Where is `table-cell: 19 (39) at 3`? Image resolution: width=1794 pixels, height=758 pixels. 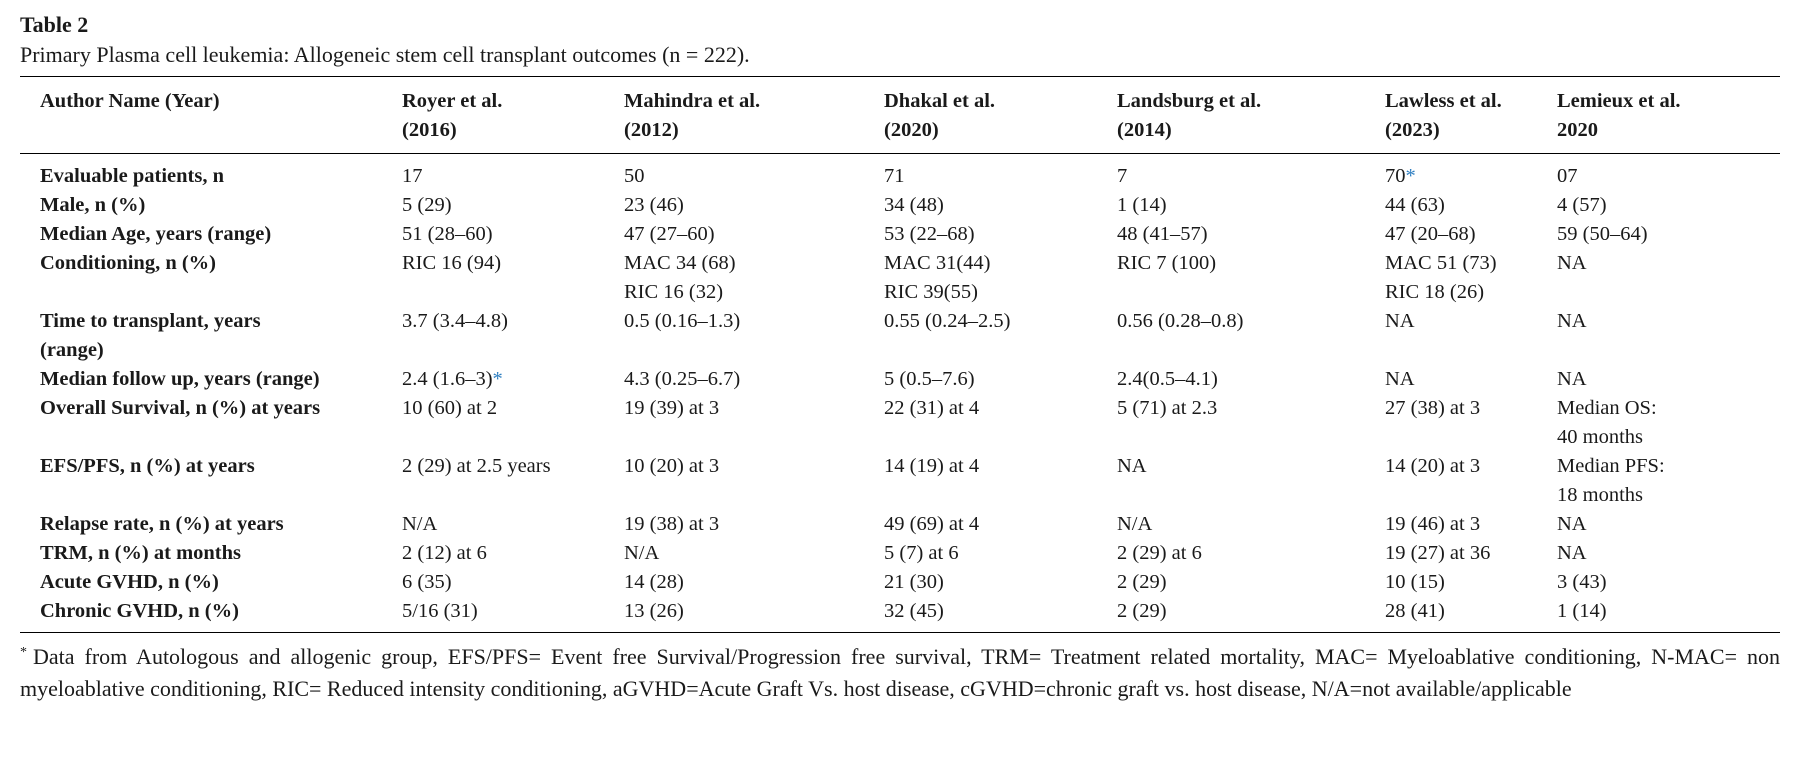 table-cell: 19 (39) at 3 is located at coordinates (754, 423).